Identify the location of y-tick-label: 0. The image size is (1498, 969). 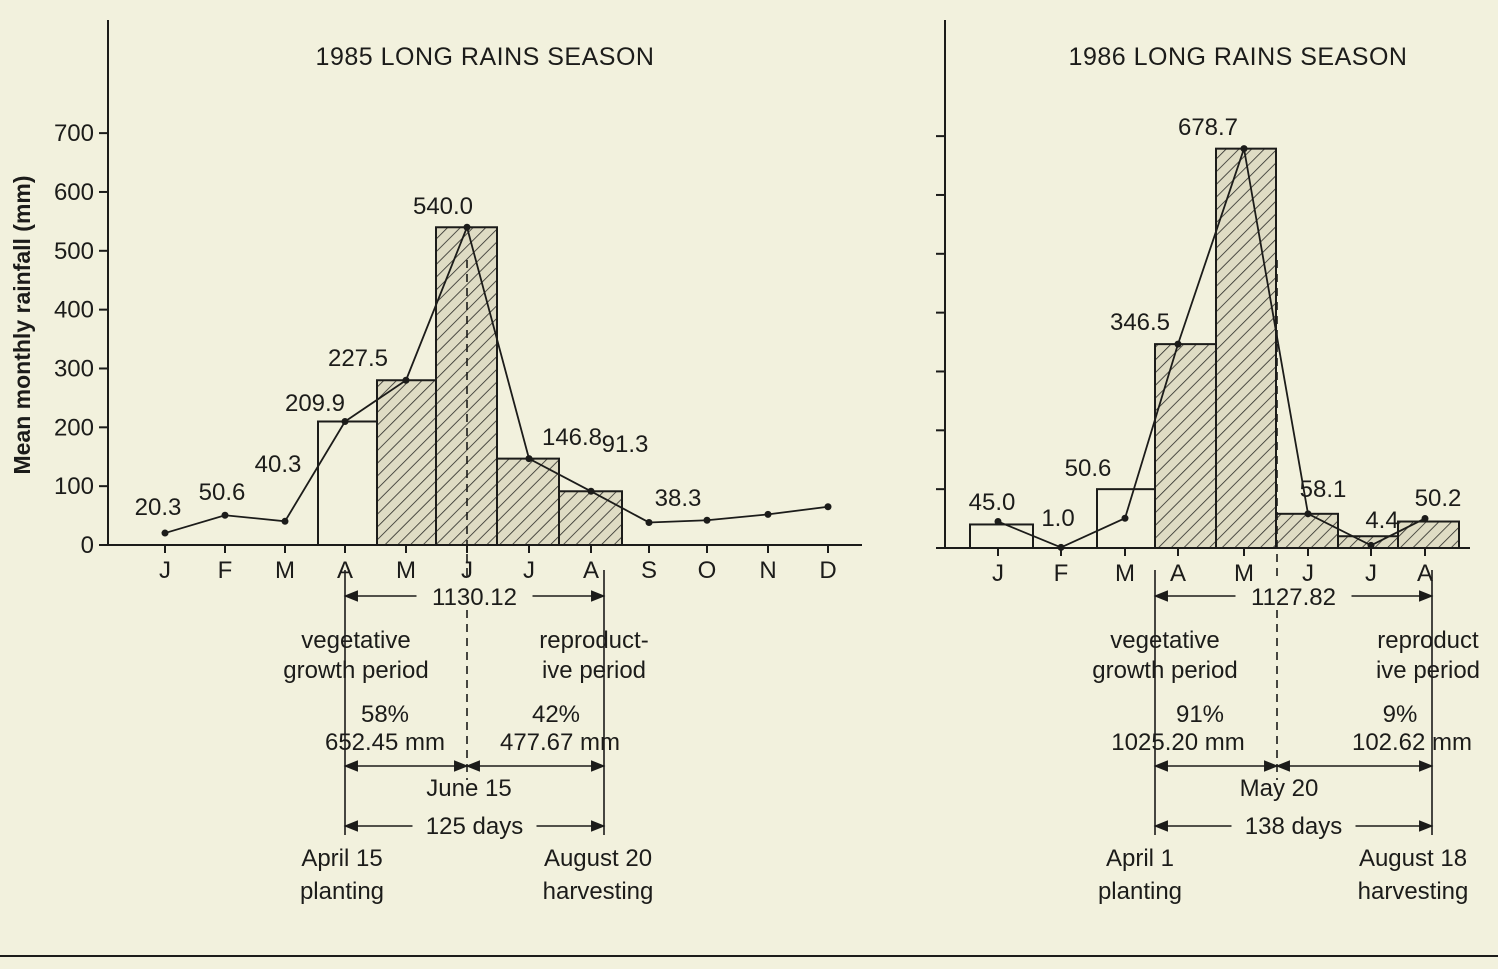
(87, 545).